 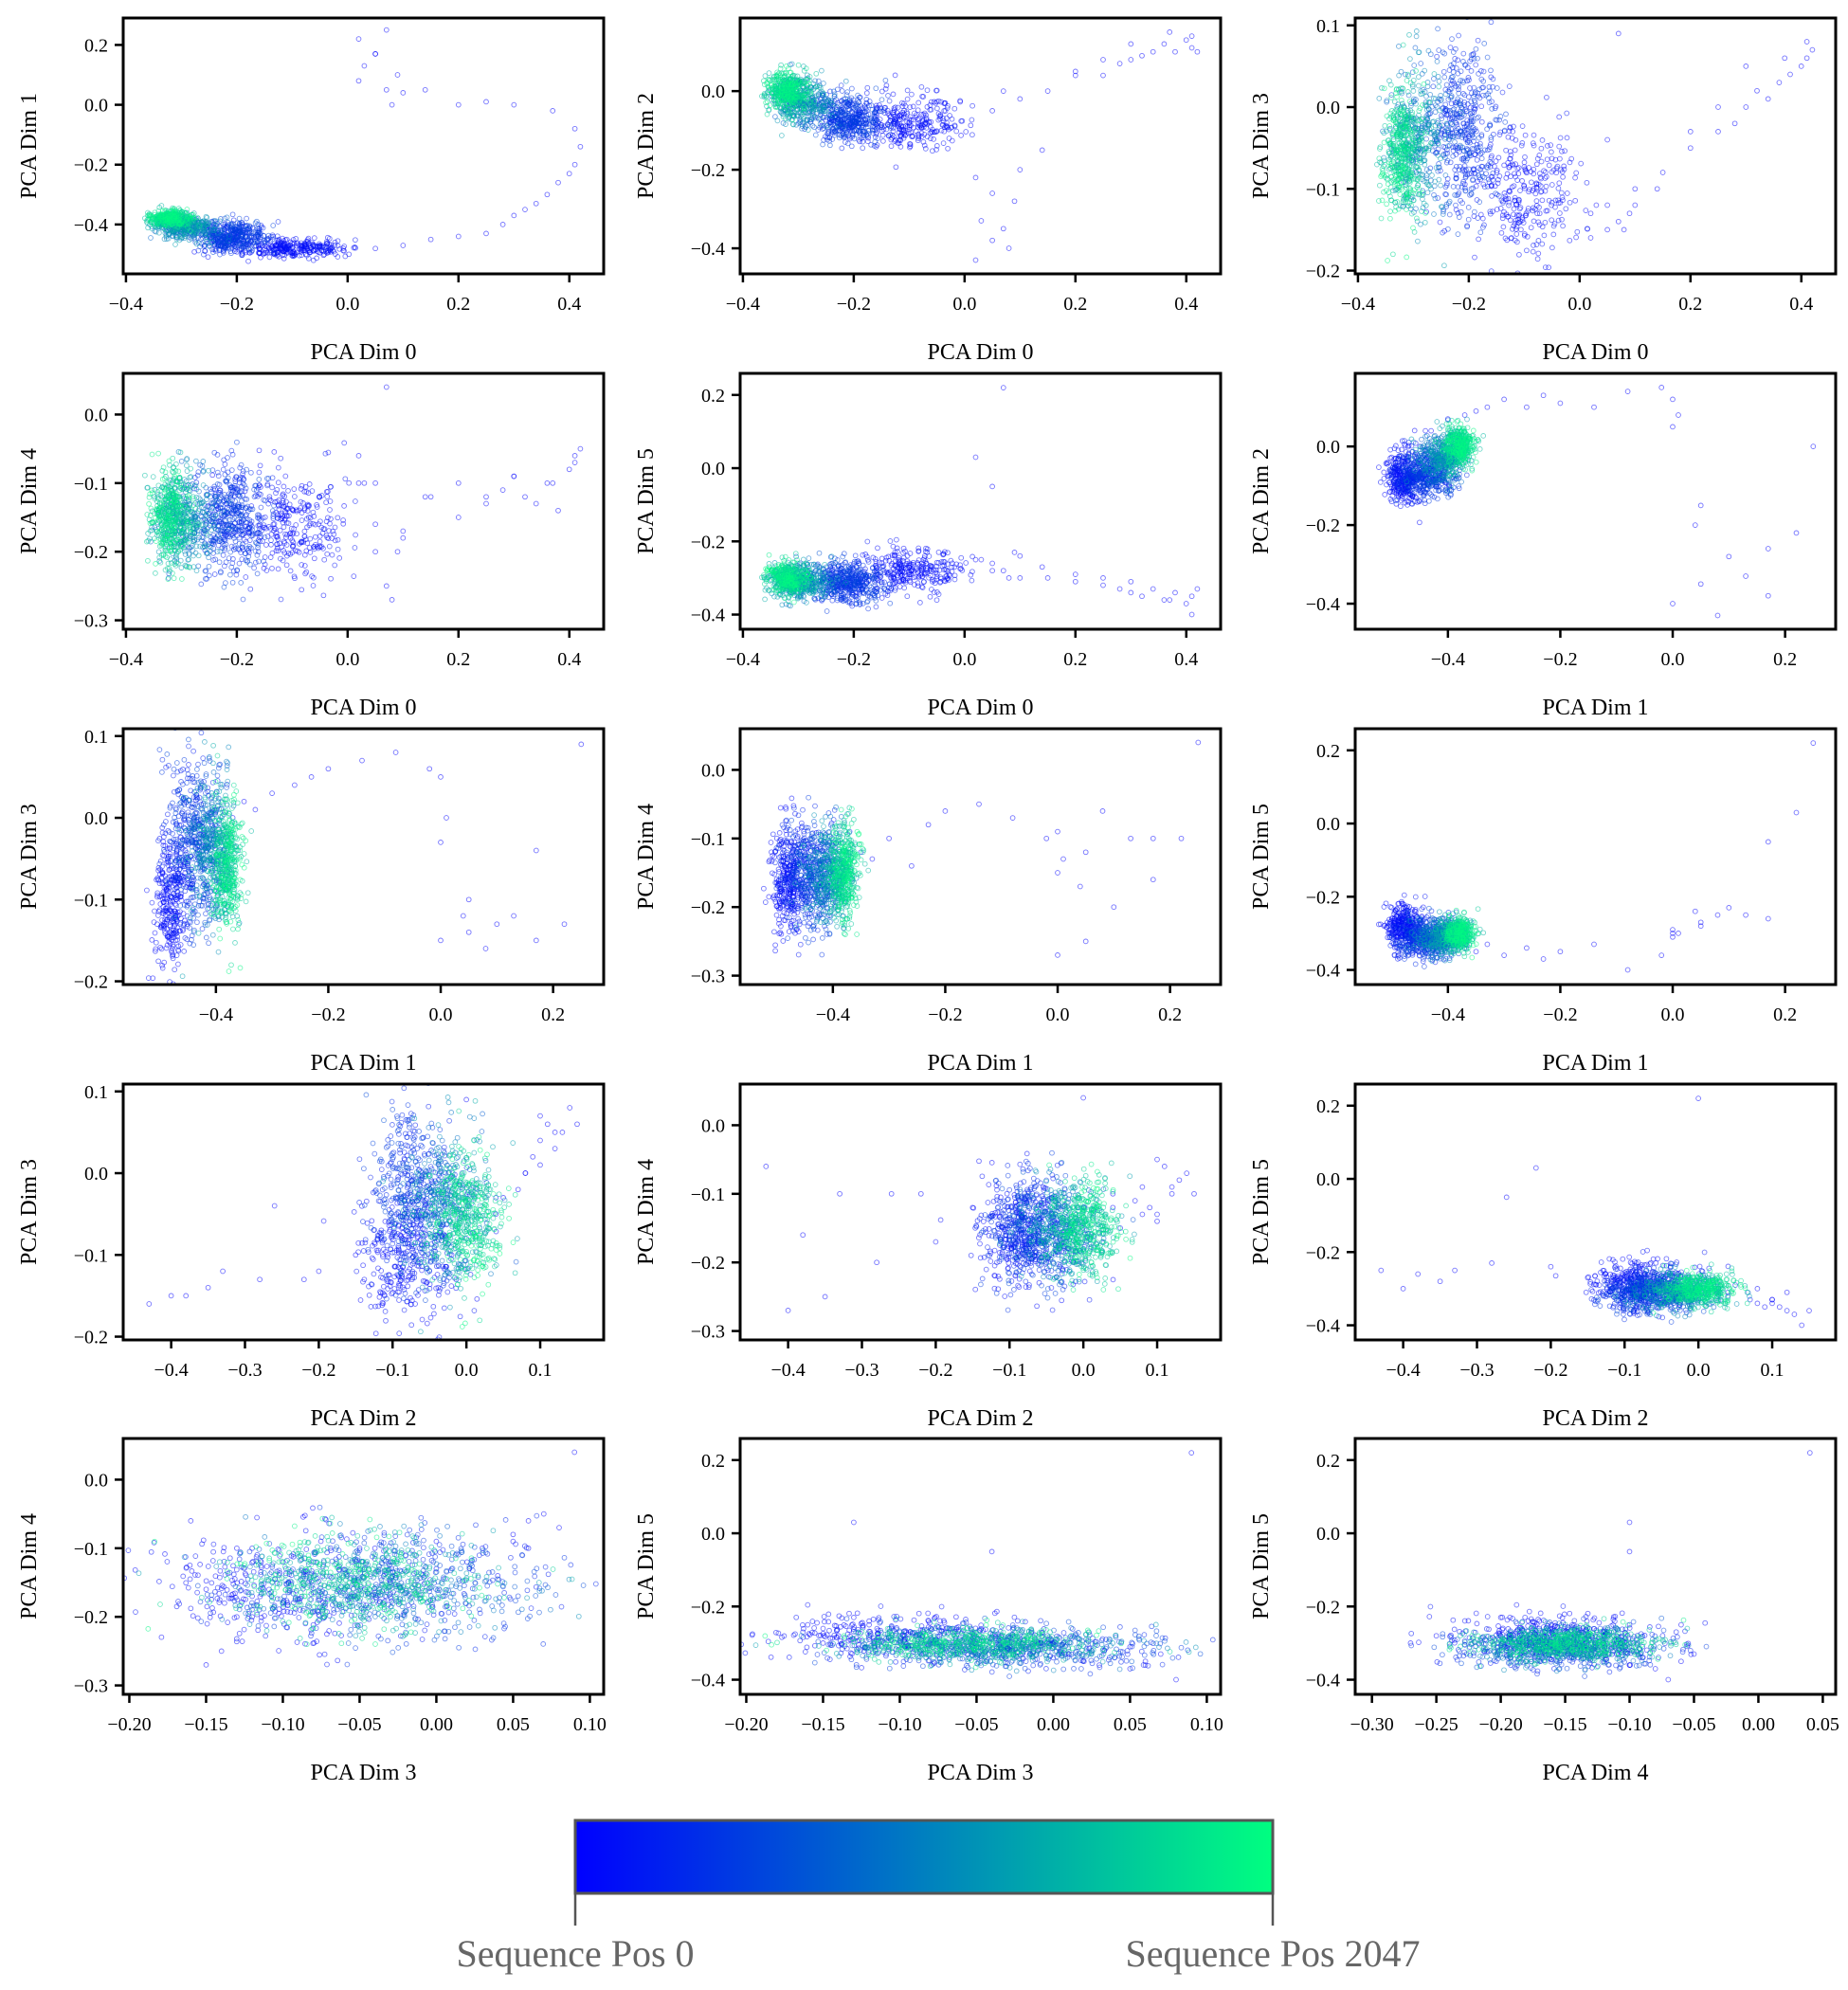 What do you see at coordinates (1358, 304) in the screenshot?
I see `x-tick-label: −0.4` at bounding box center [1358, 304].